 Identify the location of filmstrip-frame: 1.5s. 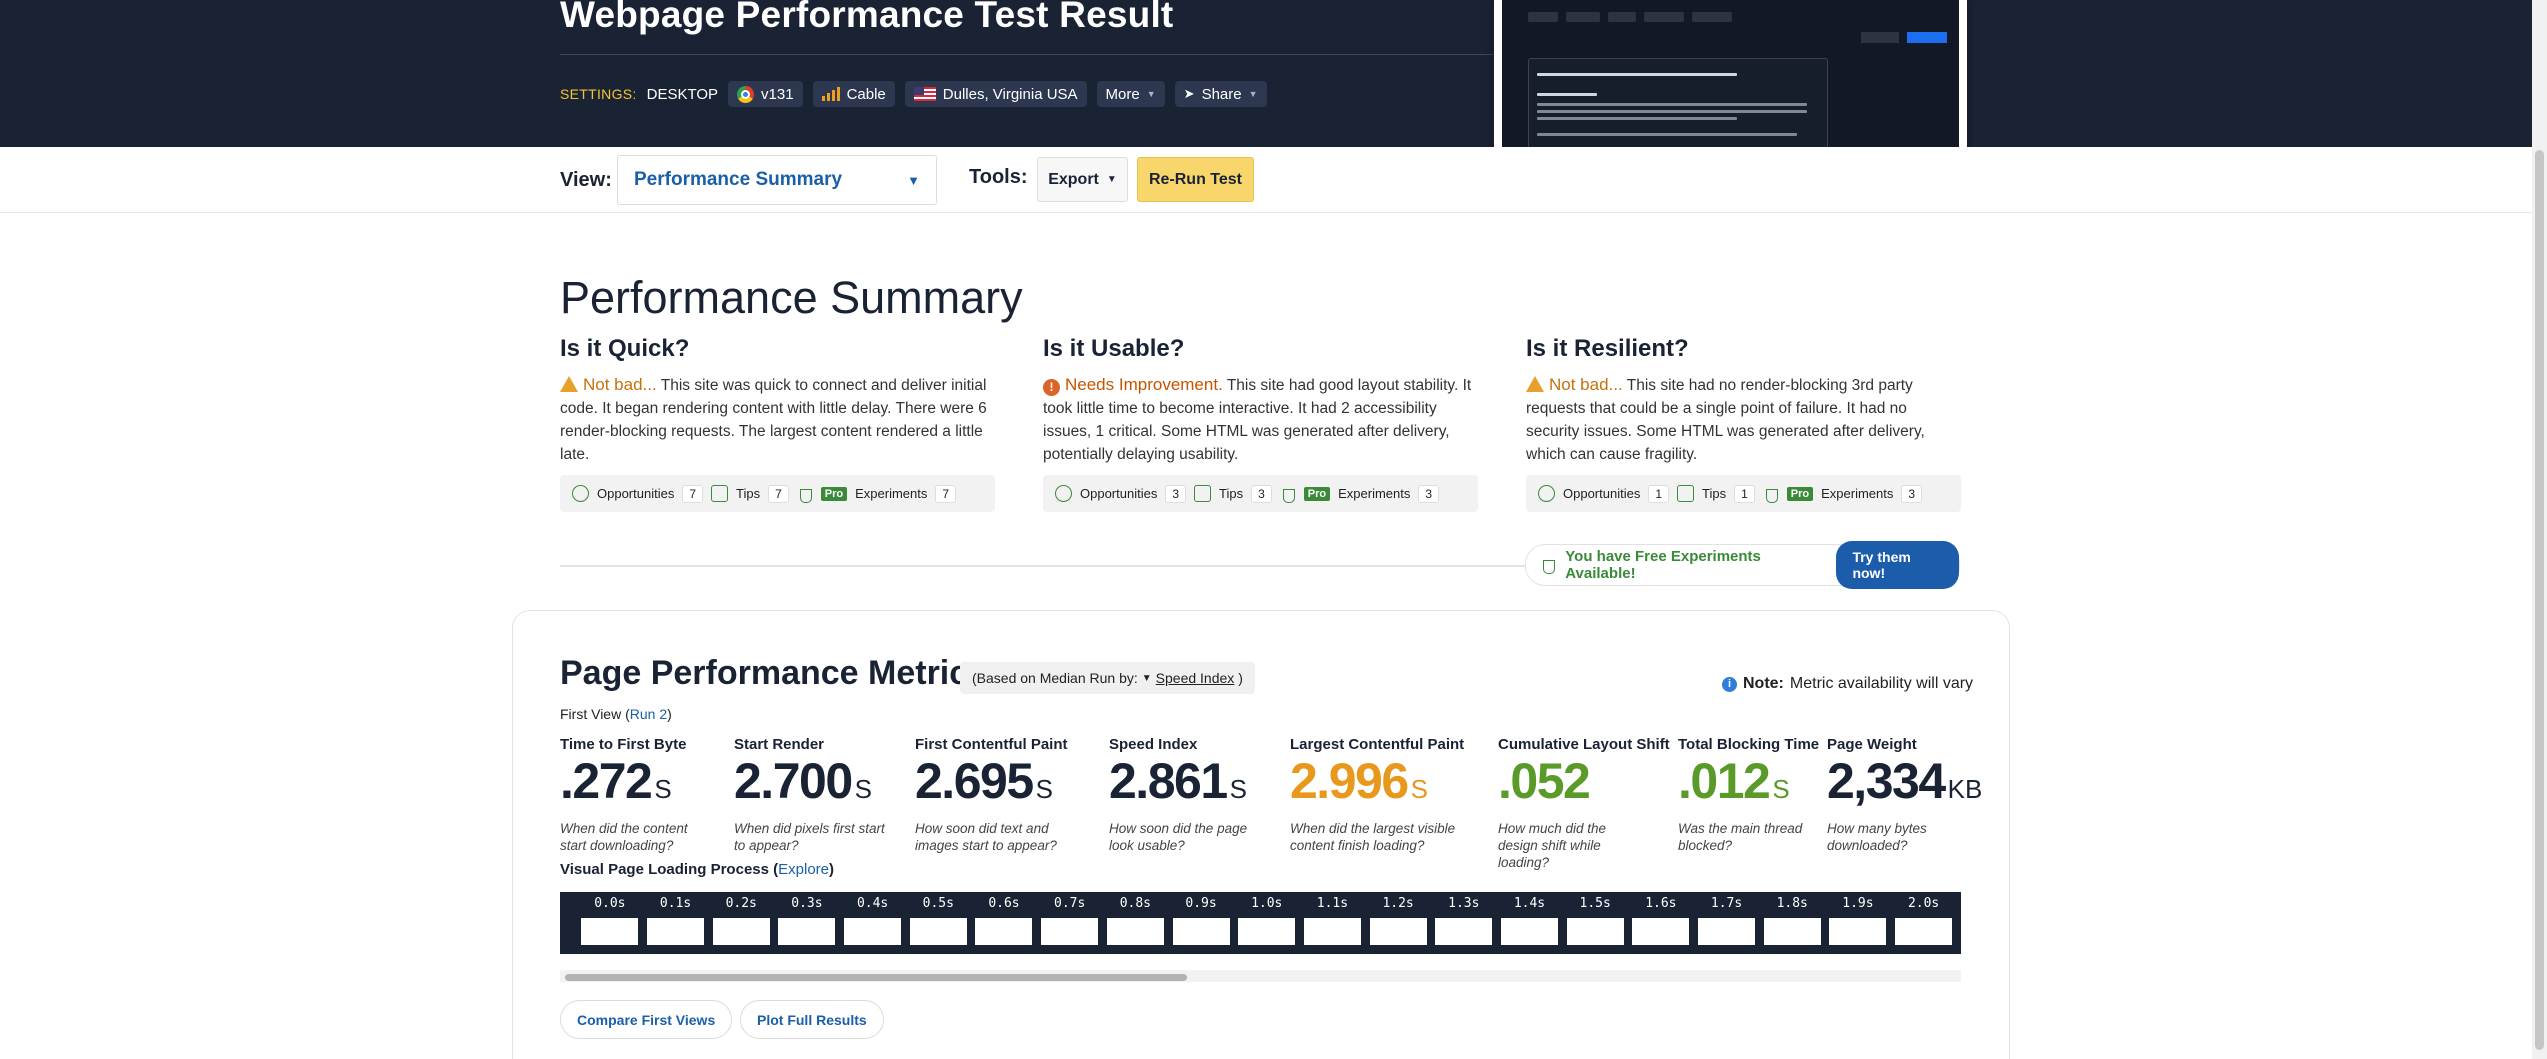
(1595, 923).